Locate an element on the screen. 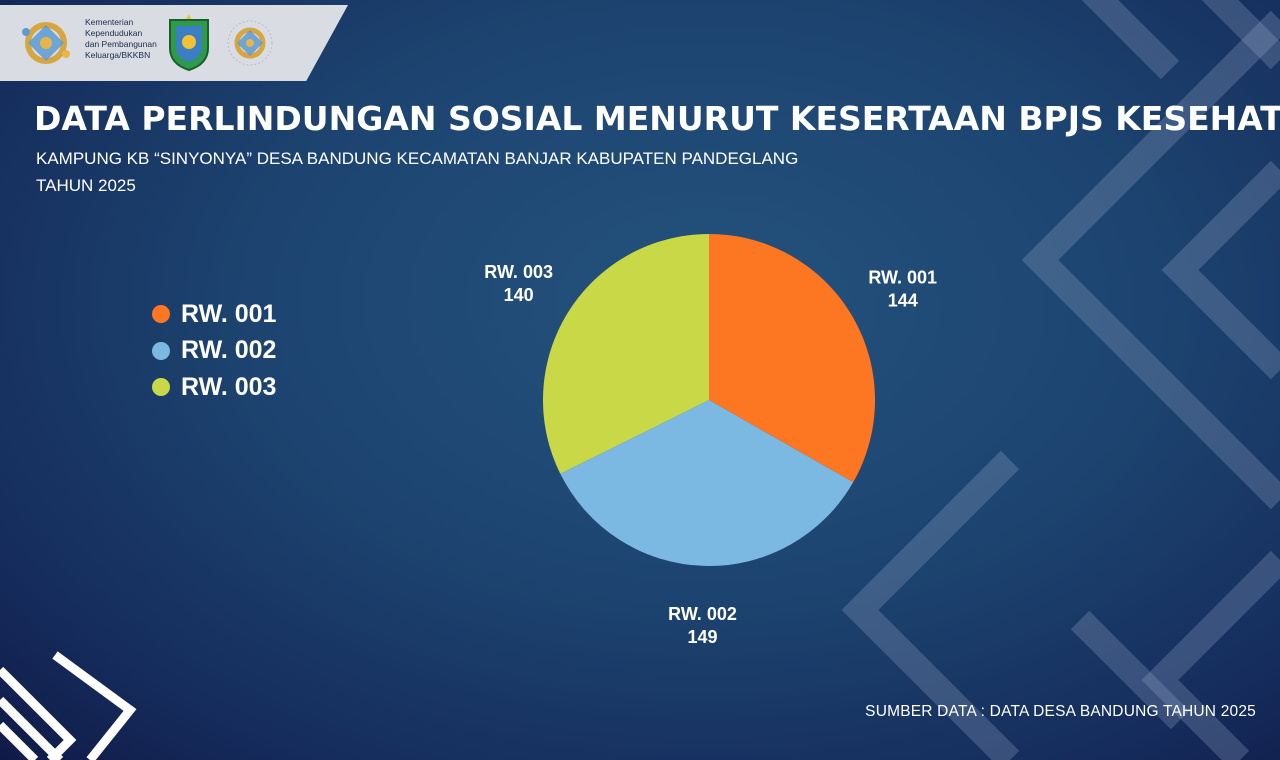  legend-label-rw003: RW. 003 is located at coordinates (229, 386).